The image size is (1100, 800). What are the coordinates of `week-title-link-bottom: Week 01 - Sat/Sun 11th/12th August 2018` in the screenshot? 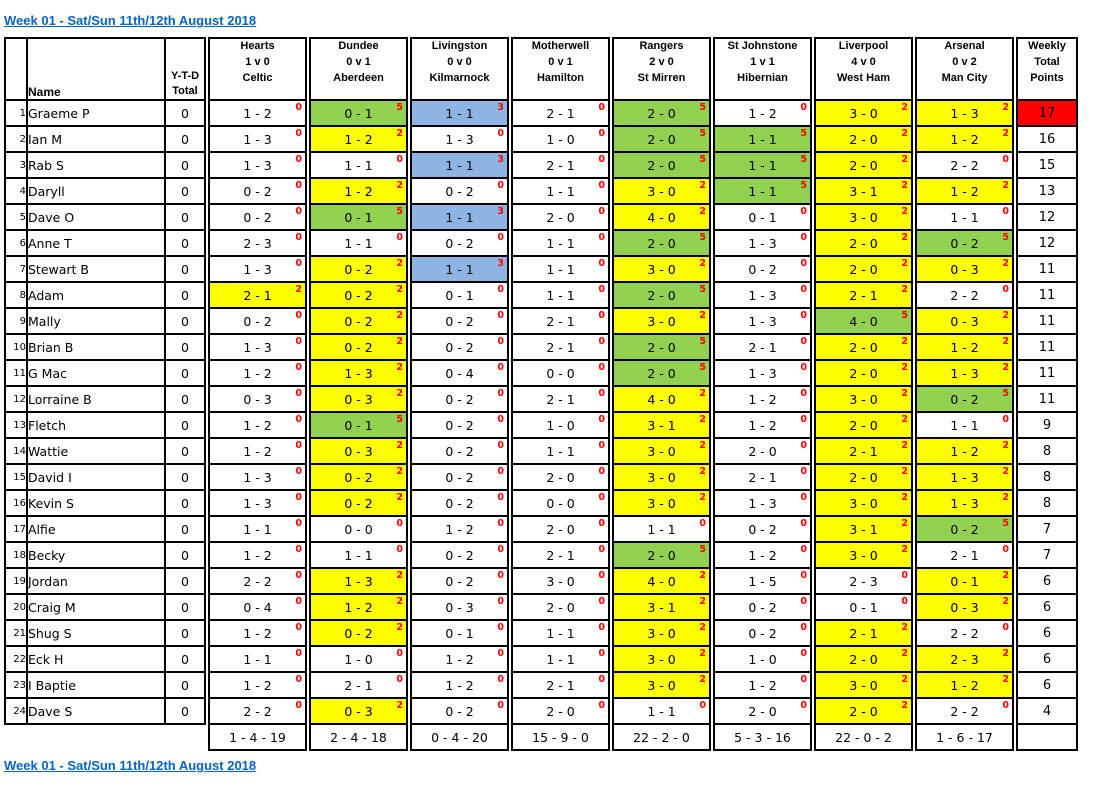 It's located at (130, 765).